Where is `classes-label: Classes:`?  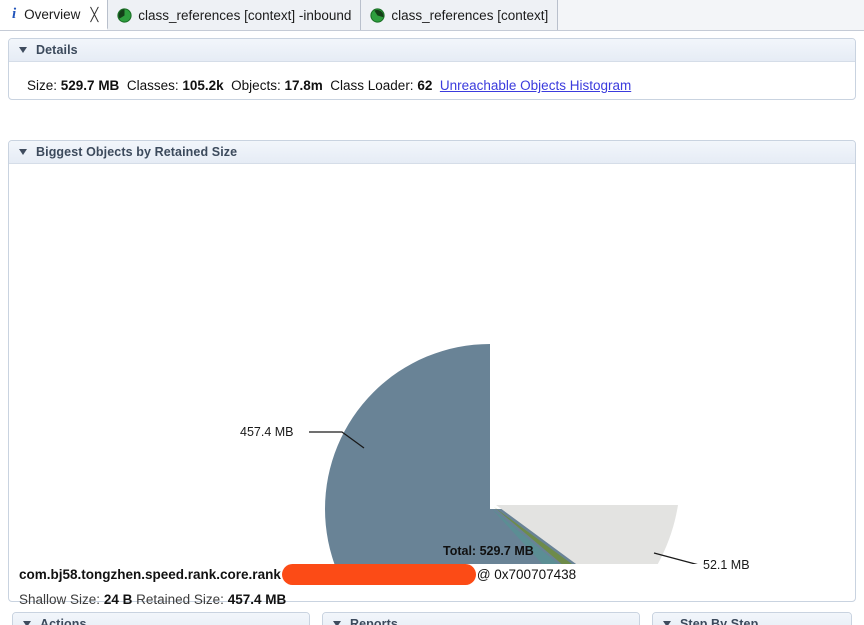 classes-label: Classes: is located at coordinates (152, 85).